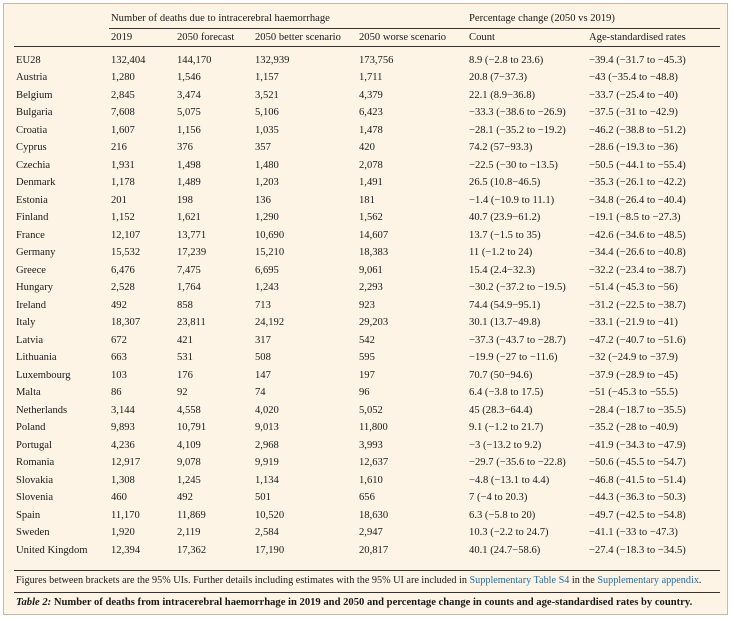 The width and height of the screenshot is (733, 620). I want to click on age-standardised-change-cell: −33.1 (−21.9 to −41), so click(633, 323).